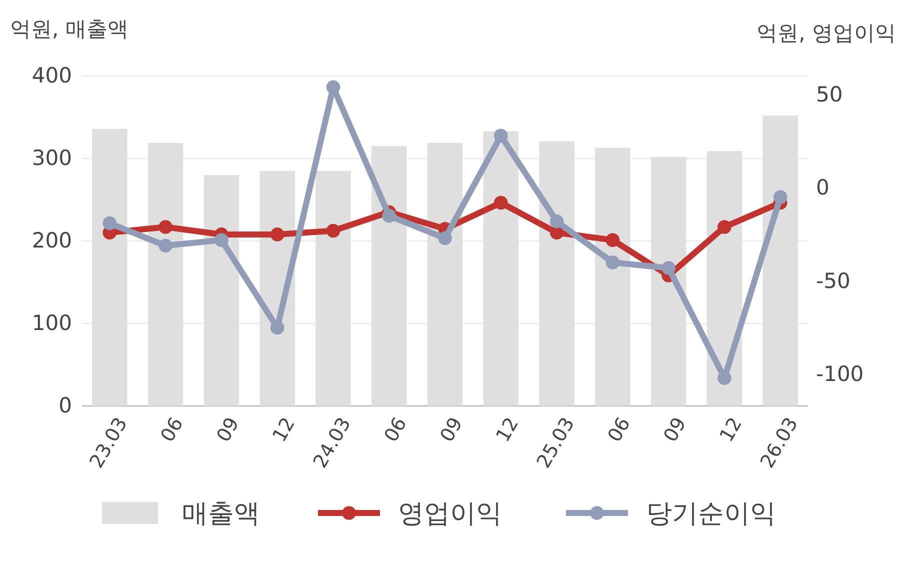 The width and height of the screenshot is (908, 580). Describe the element at coordinates (52, 158) in the screenshot. I see `y-tick-label: 300` at that location.